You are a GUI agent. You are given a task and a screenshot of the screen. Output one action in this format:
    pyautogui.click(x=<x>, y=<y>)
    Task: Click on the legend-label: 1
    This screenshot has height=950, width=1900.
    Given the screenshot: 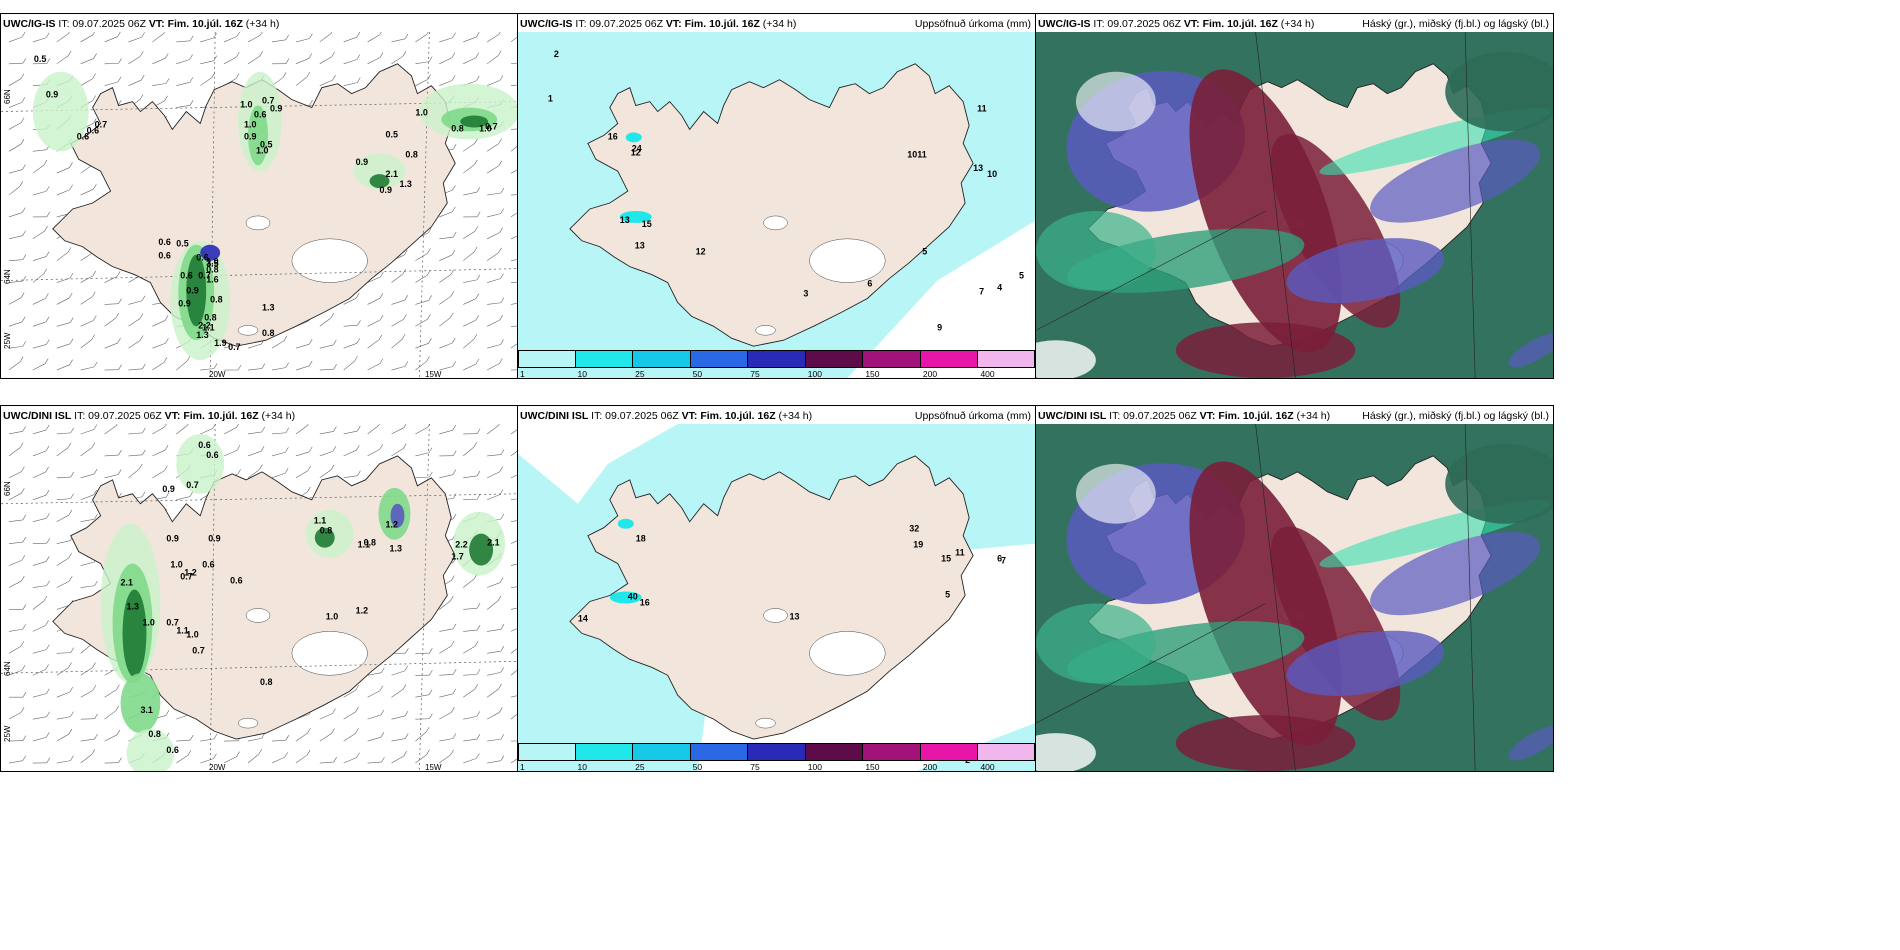 What is the action you would take?
    pyautogui.click(x=522, y=374)
    